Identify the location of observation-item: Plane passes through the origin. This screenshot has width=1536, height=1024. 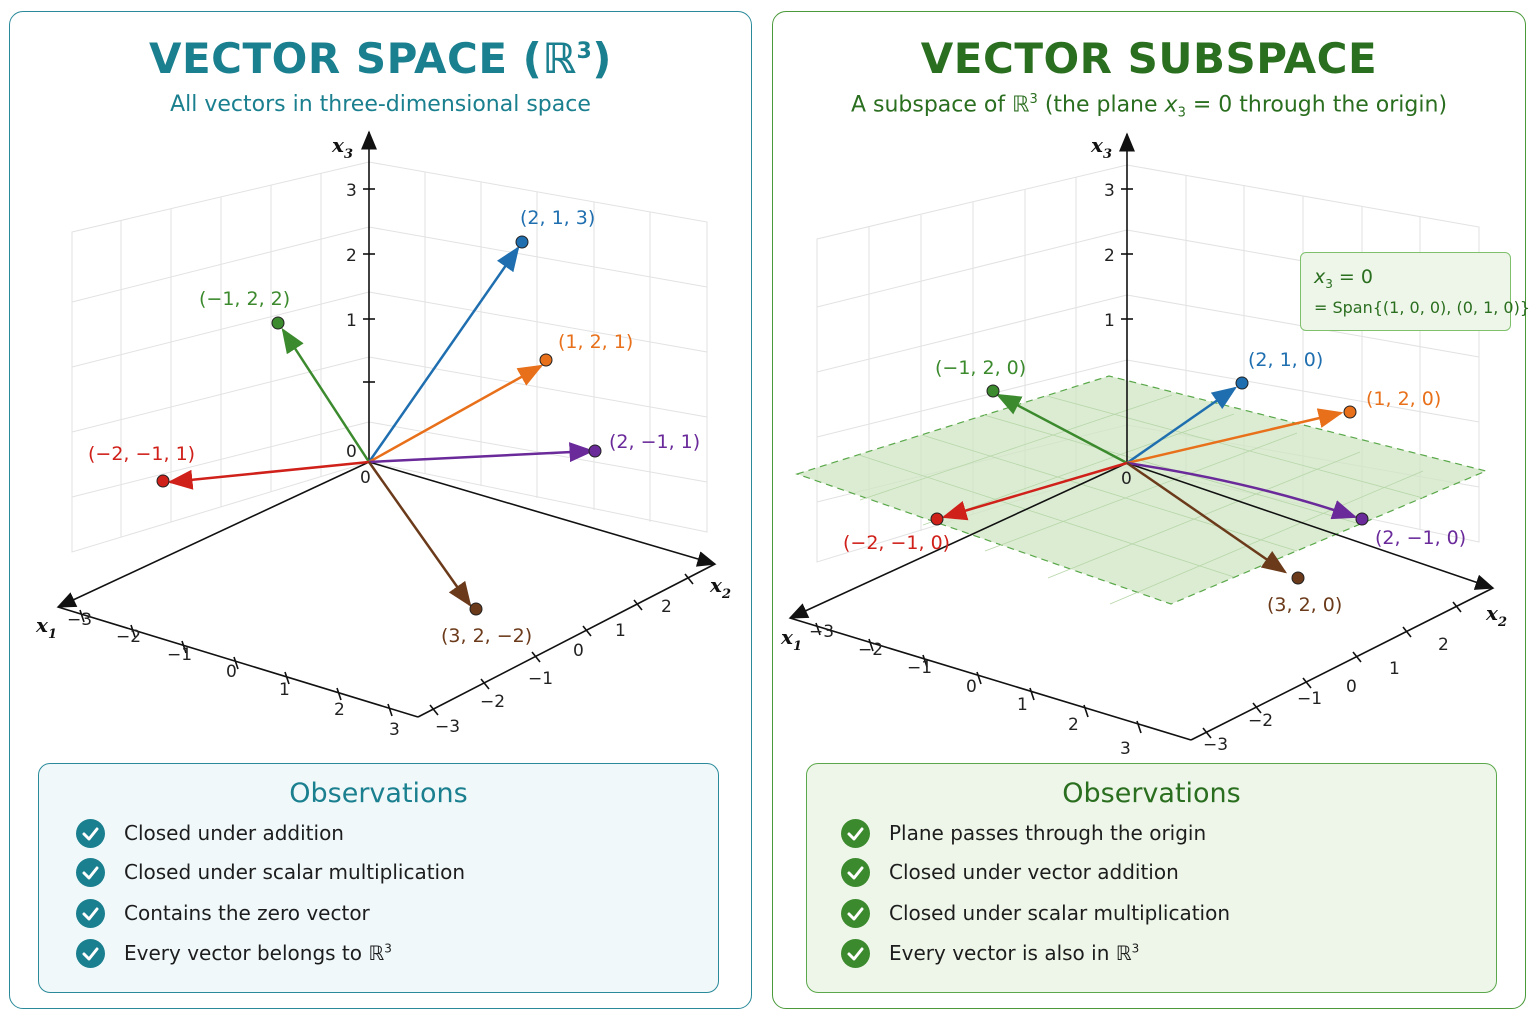
(1023, 833).